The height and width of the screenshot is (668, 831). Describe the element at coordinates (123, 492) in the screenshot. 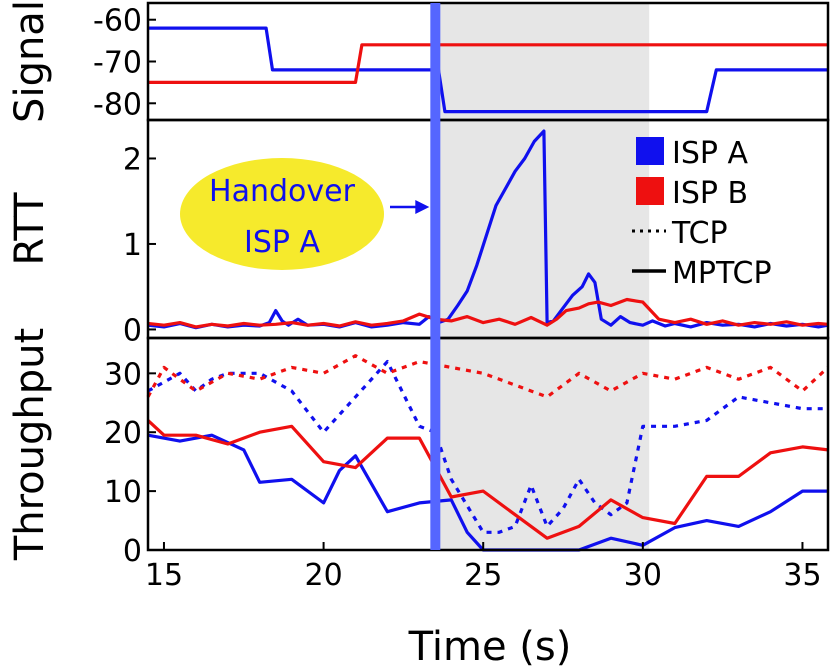

I see `ytick-label: 10` at that location.